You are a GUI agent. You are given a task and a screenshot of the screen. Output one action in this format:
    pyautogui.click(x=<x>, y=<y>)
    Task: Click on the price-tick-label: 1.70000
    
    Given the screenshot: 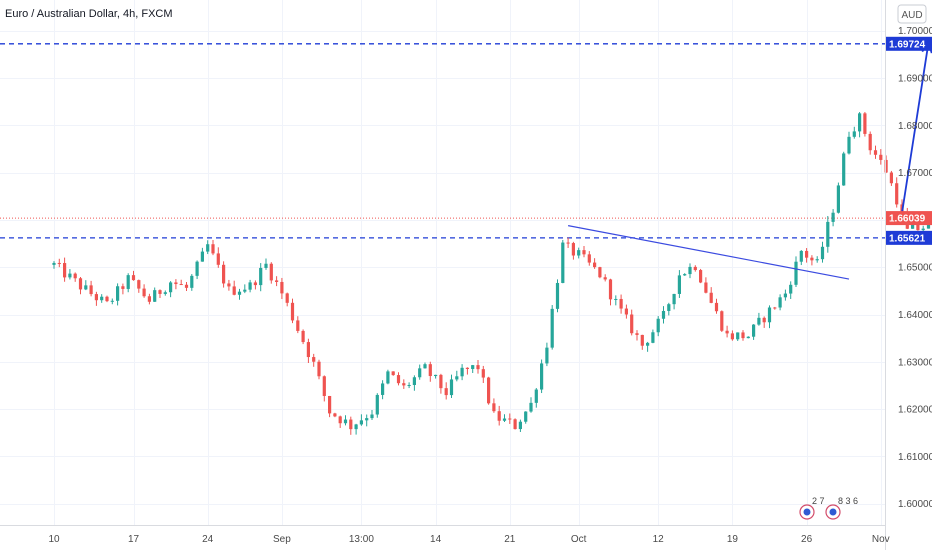 What is the action you would take?
    pyautogui.click(x=915, y=31)
    